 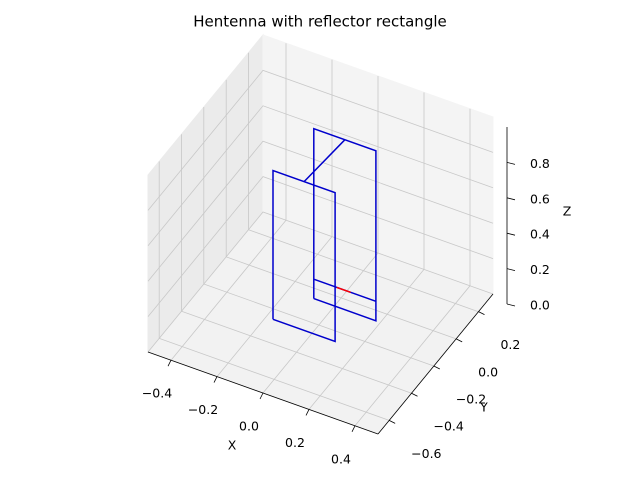 I want to click on z-tick-label: 0.0, so click(x=540, y=305).